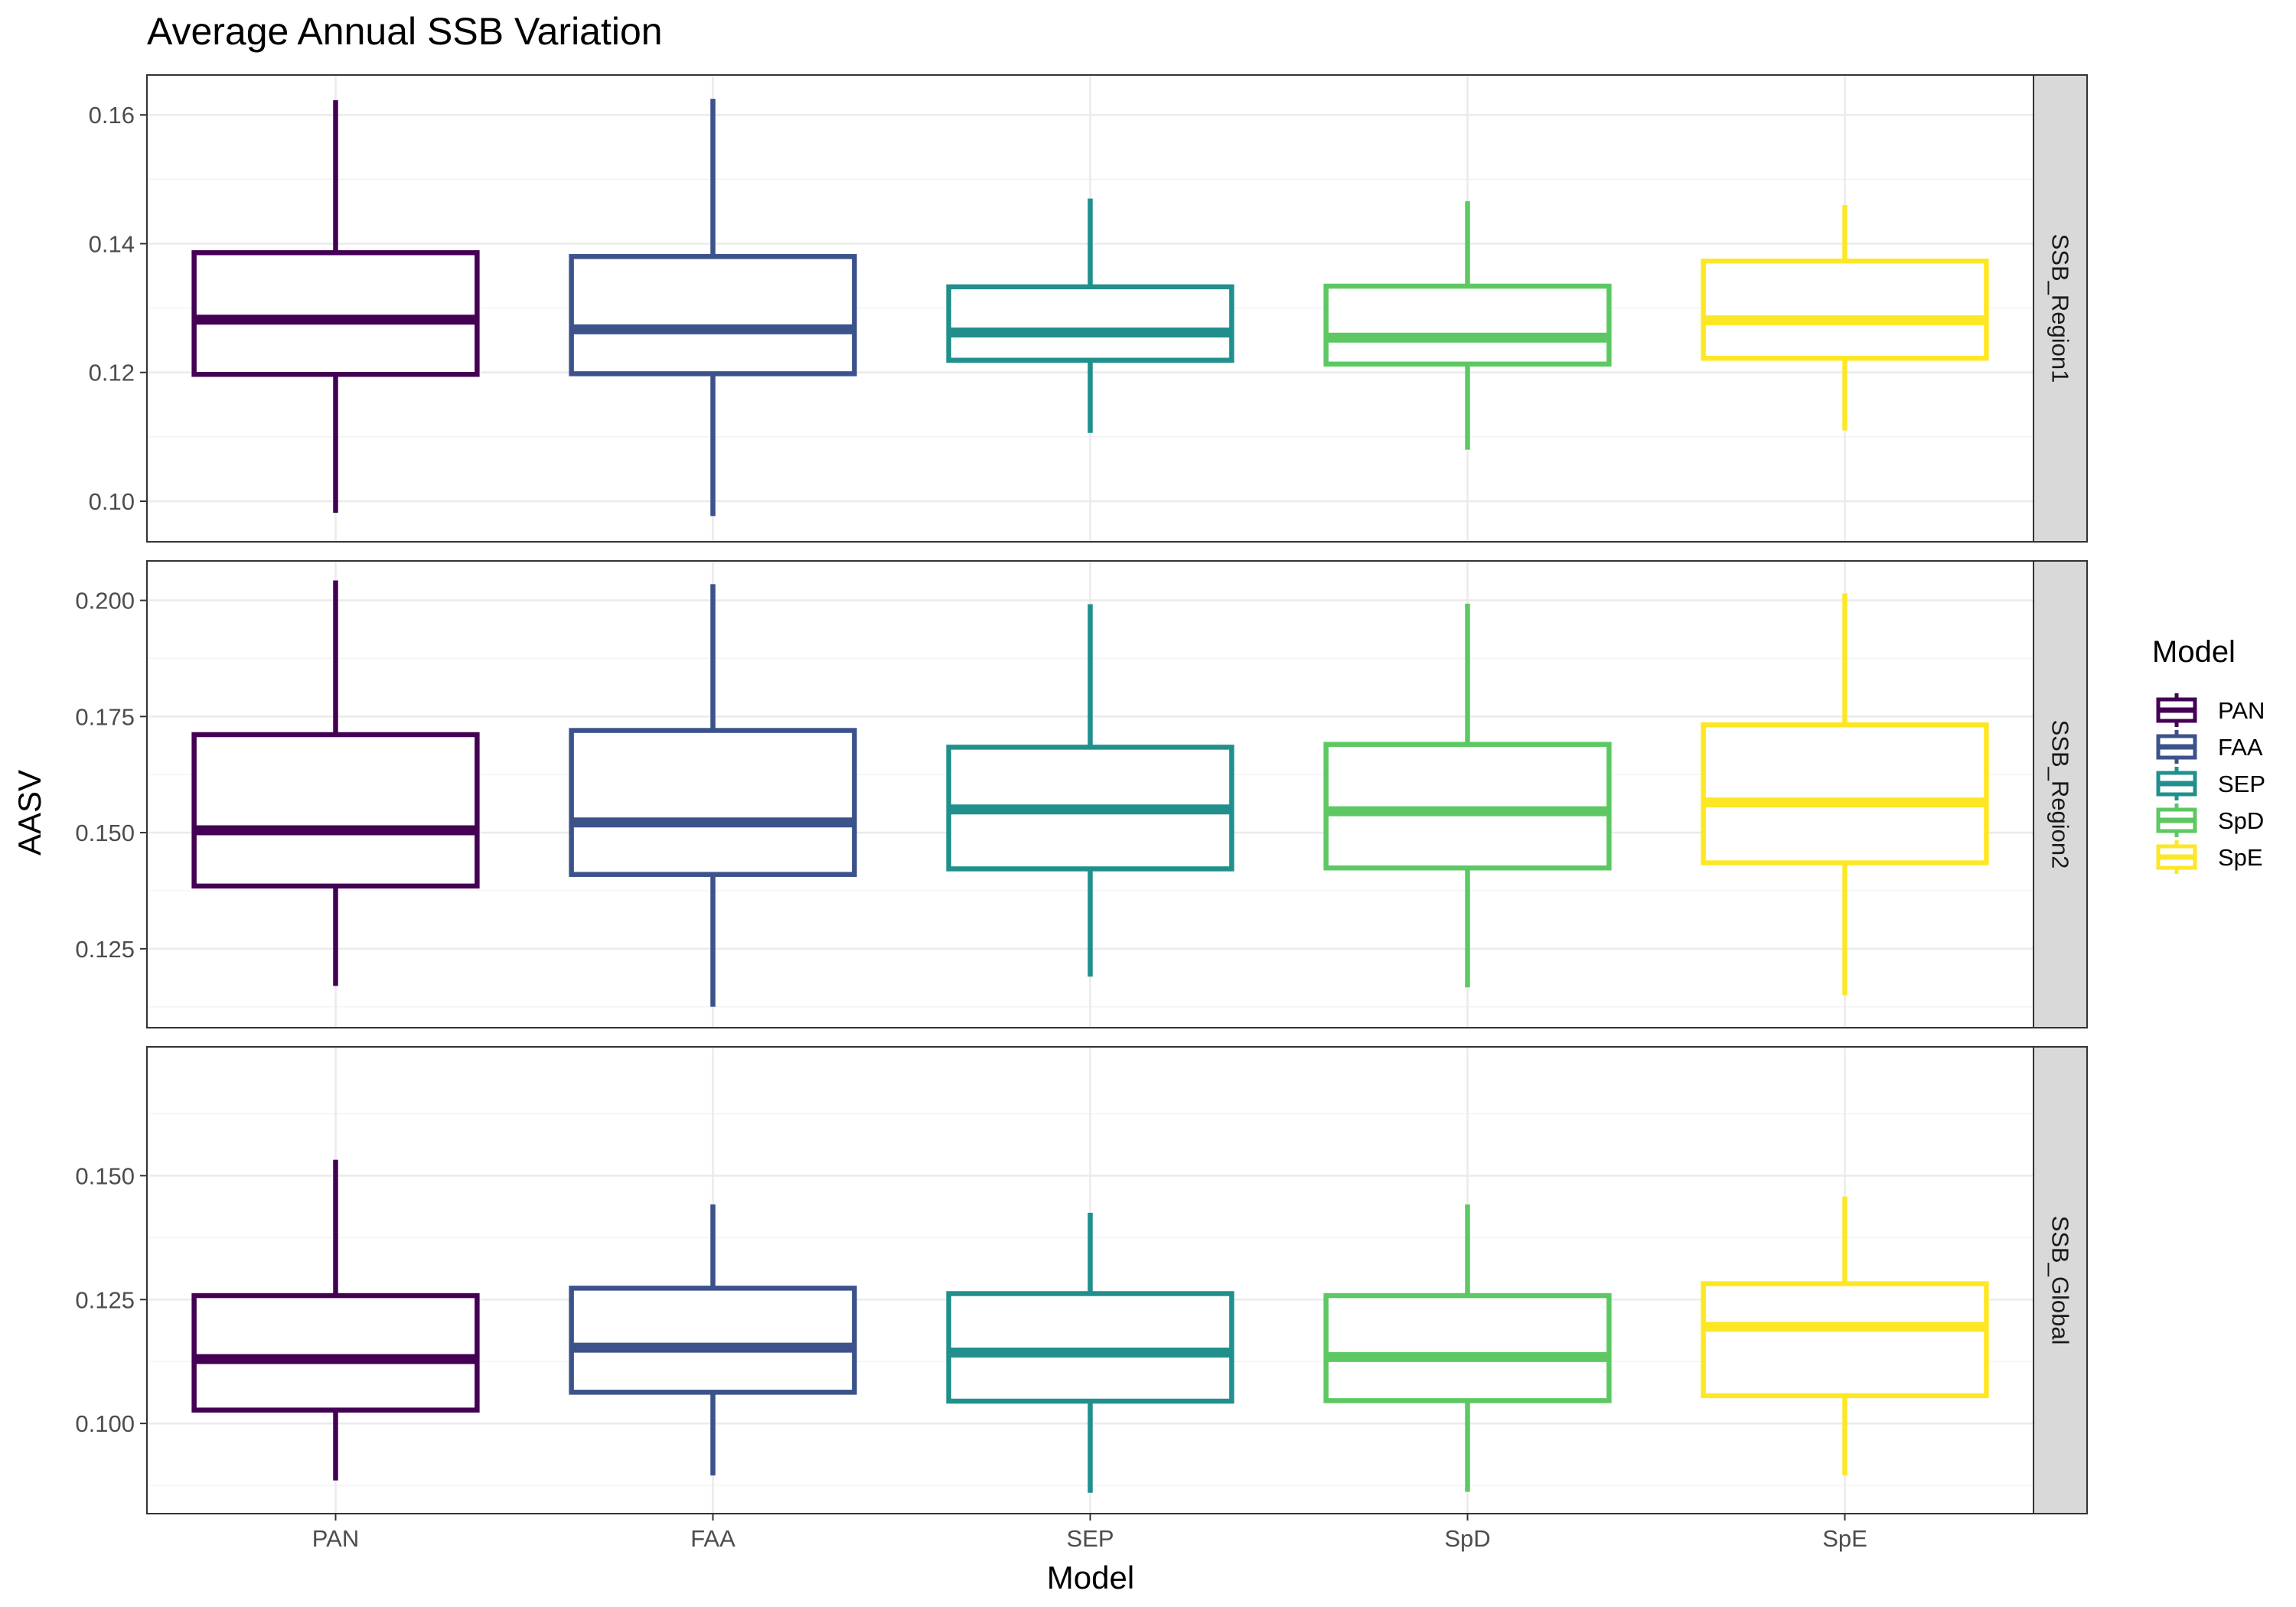 This screenshot has height=1607, width=2296. What do you see at coordinates (712, 1538) in the screenshot?
I see `x-tick-label: FAA` at bounding box center [712, 1538].